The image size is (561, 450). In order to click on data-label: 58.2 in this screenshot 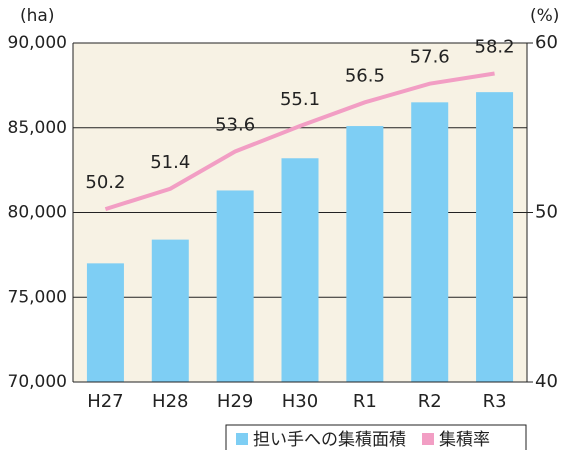, I will do `click(495, 47)`.